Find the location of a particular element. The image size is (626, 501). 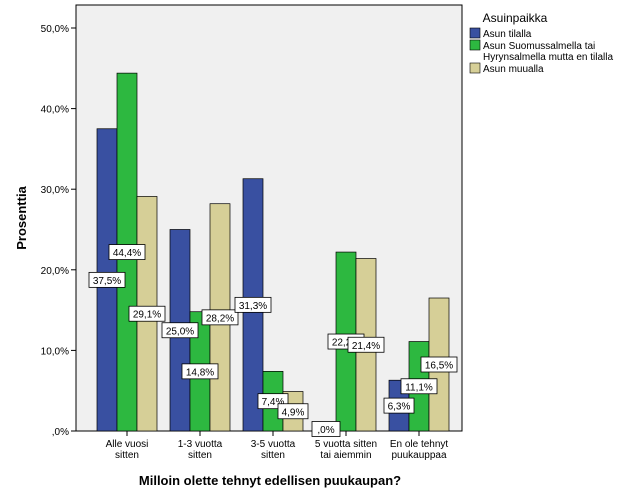

data-label: 44,4% is located at coordinates (127, 253).